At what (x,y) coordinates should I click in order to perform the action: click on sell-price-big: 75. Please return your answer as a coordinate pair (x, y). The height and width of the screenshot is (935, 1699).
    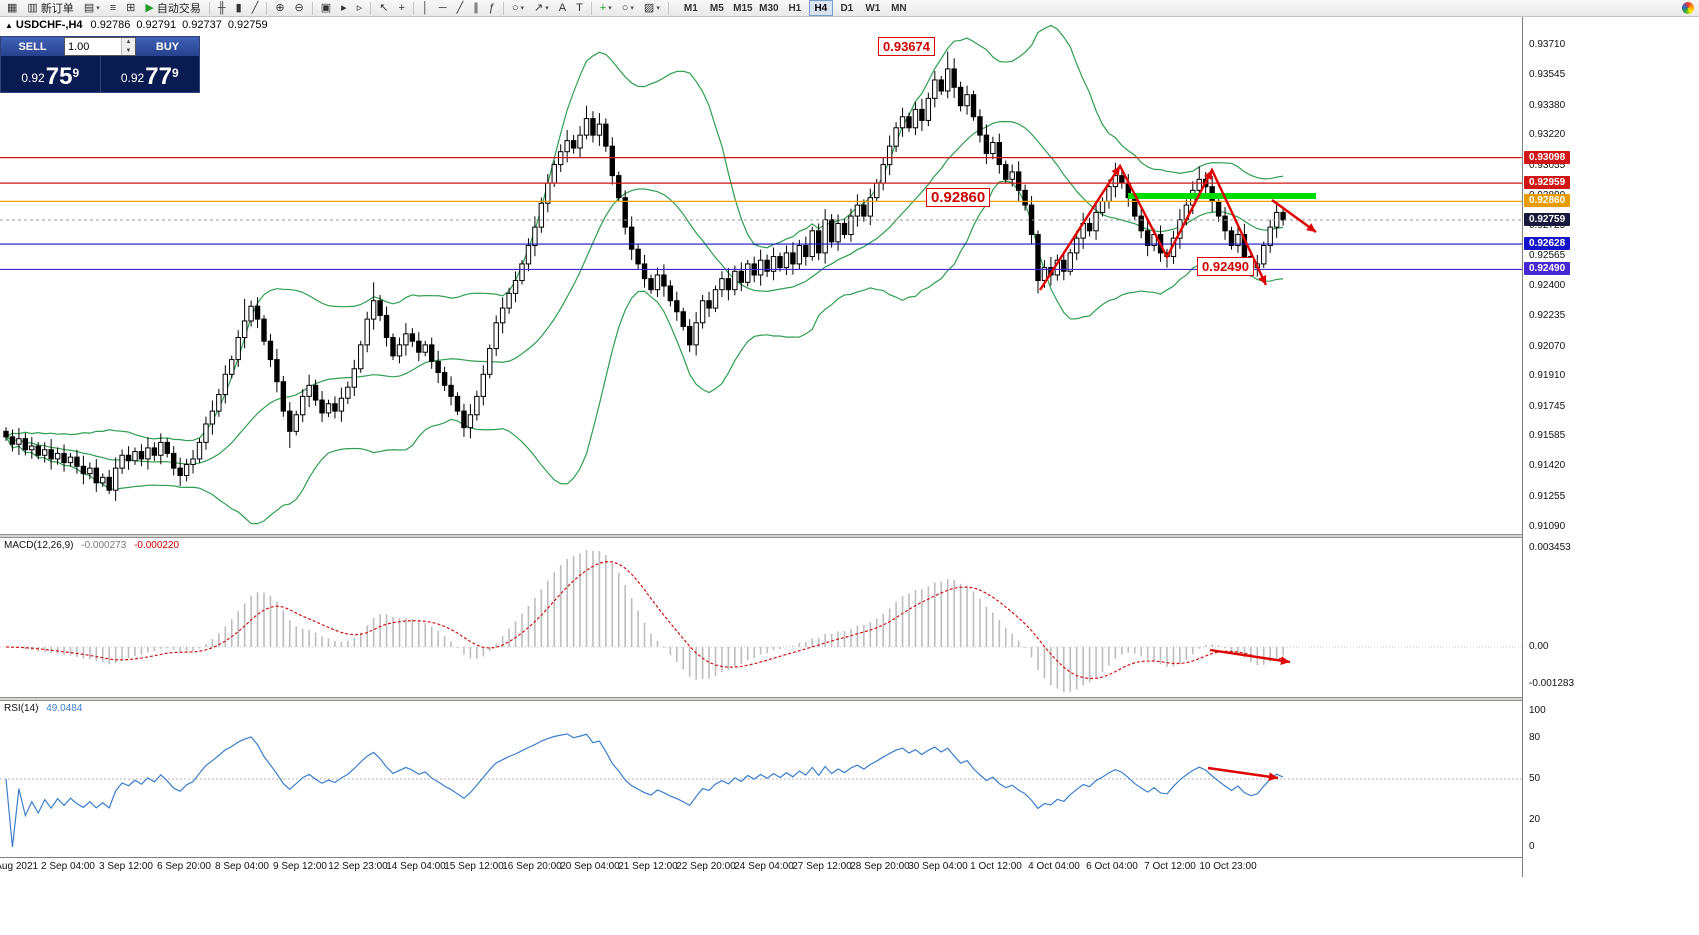
    Looking at the image, I should click on (59, 76).